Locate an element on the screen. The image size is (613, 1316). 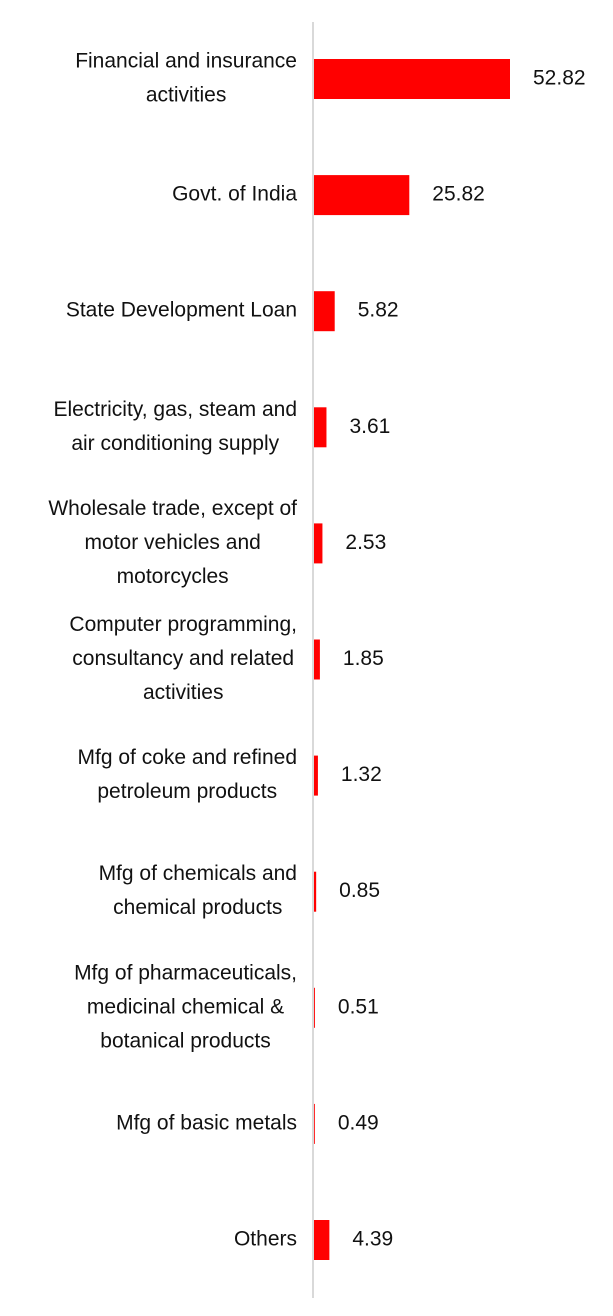
category-label-line: motorcycles is located at coordinates (173, 576).